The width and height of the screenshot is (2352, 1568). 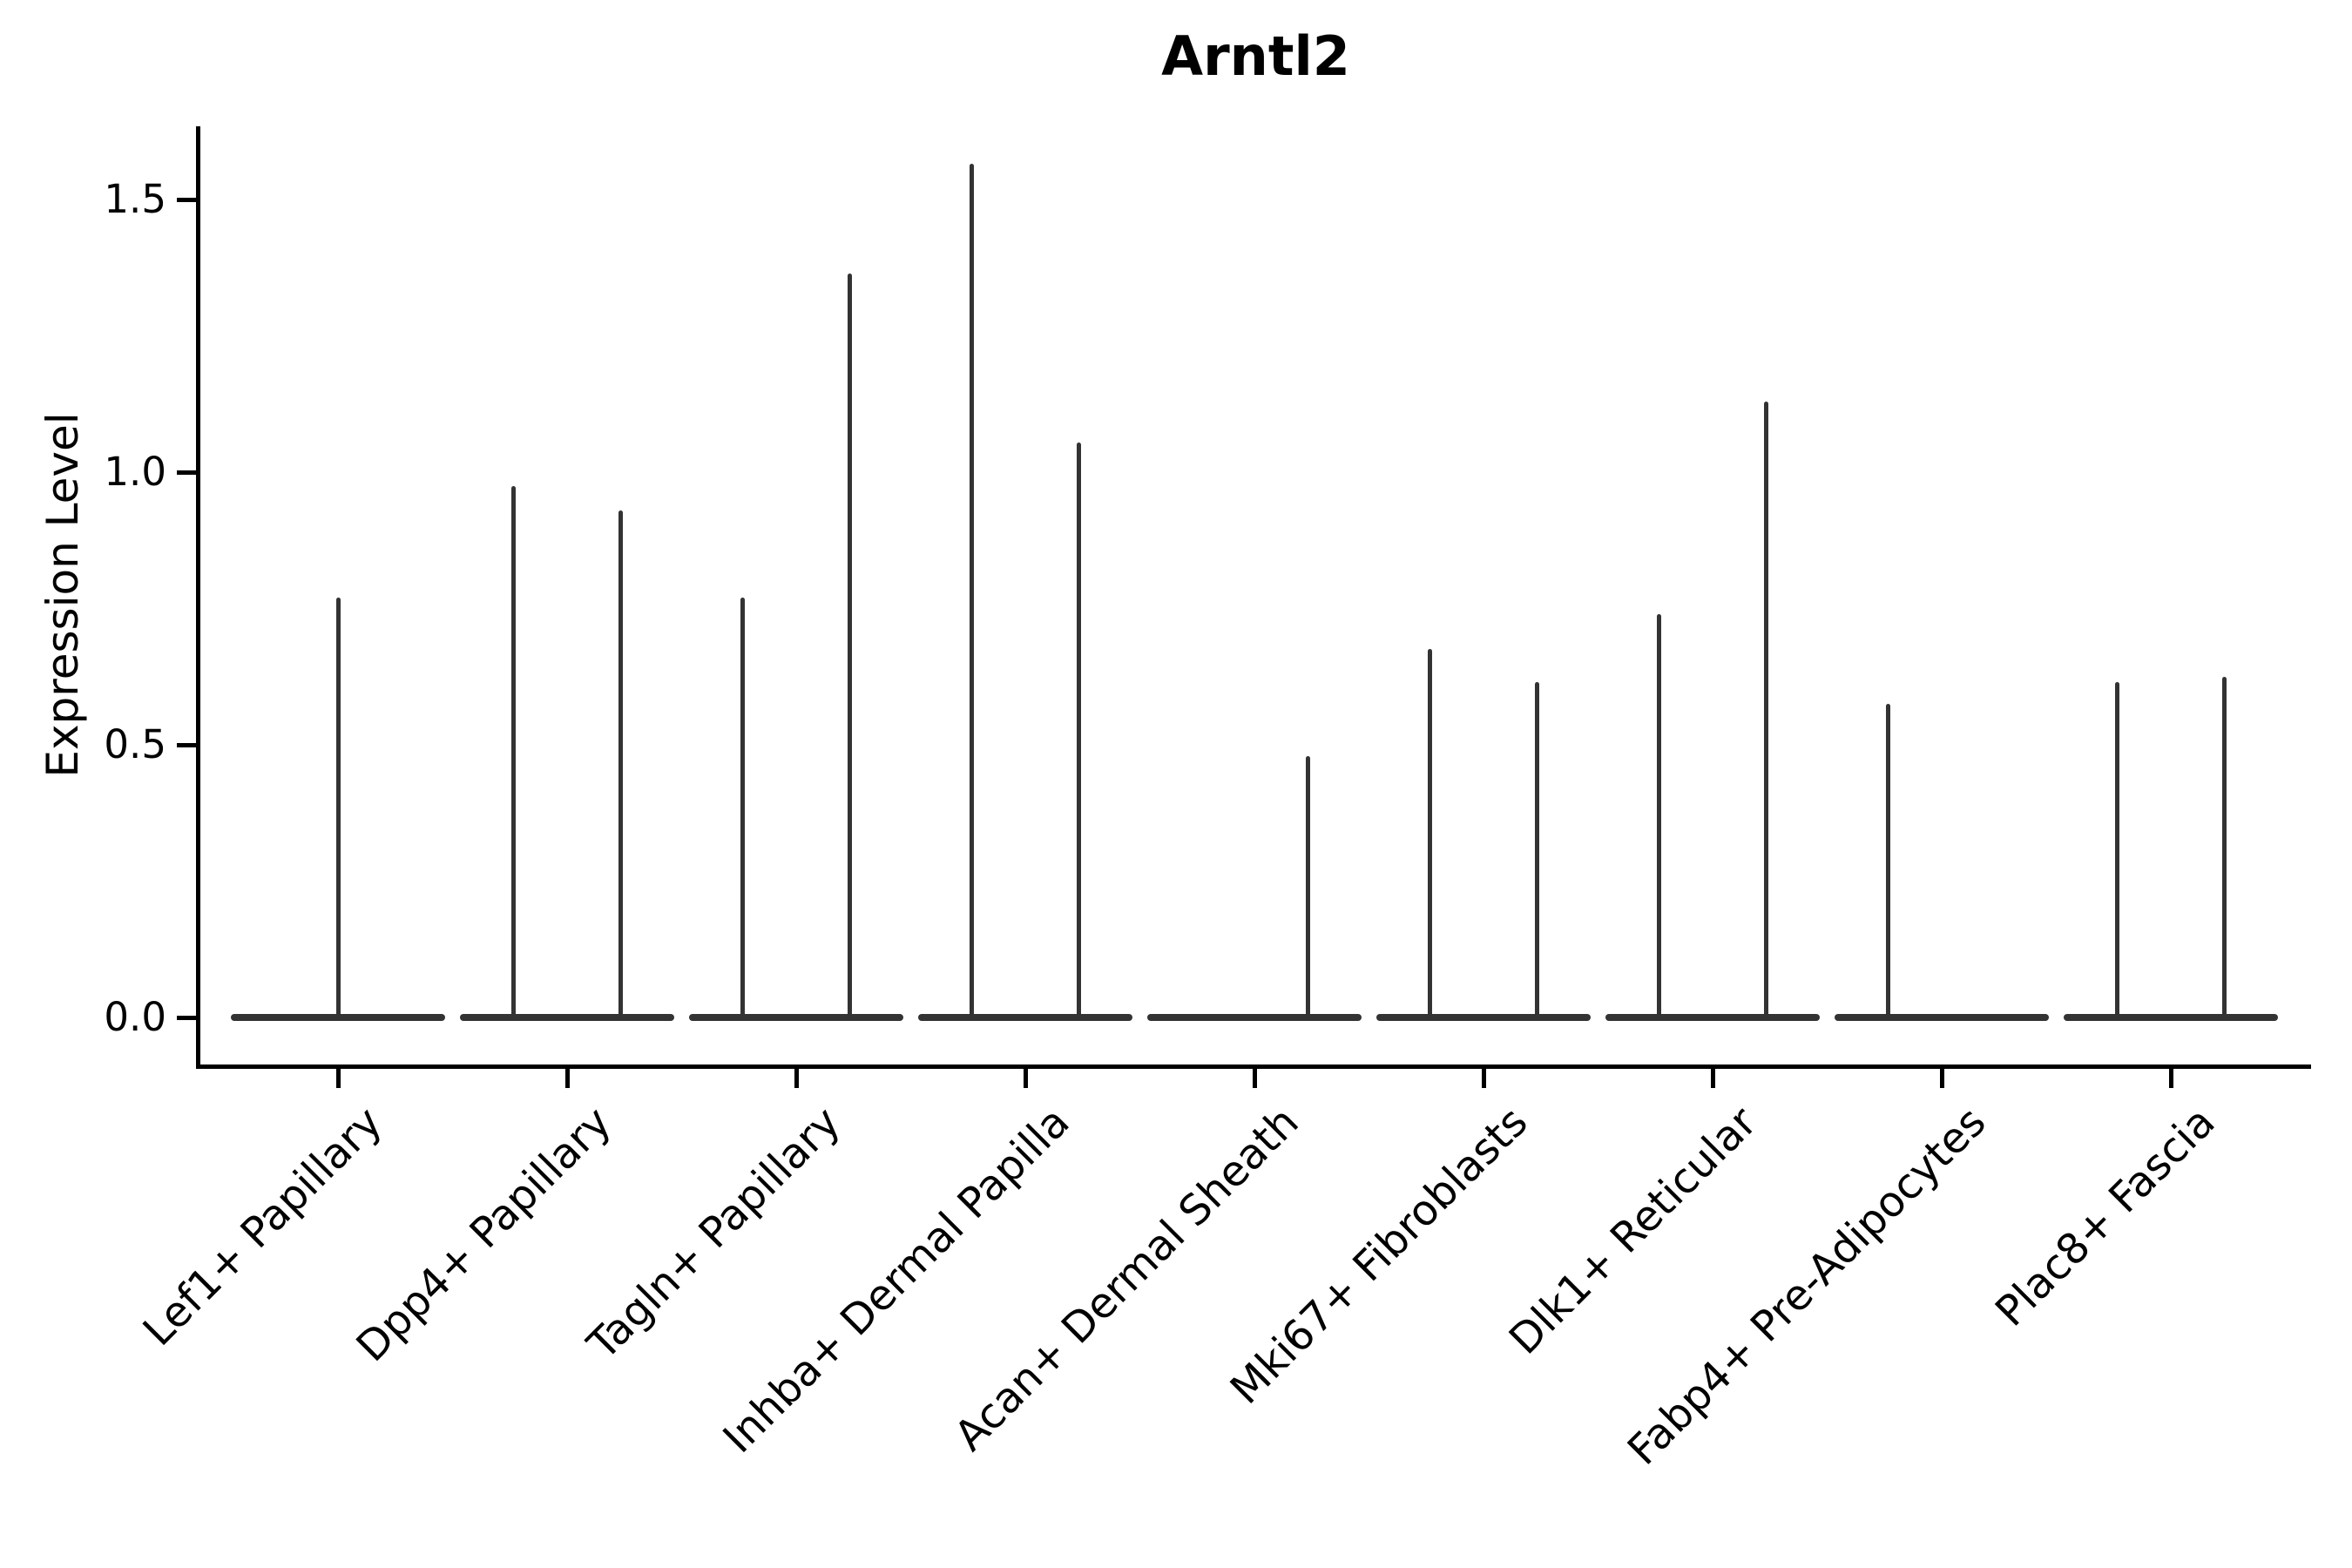 I want to click on x-tick-label: Dlk1+ Reticular, so click(x=1633, y=1231).